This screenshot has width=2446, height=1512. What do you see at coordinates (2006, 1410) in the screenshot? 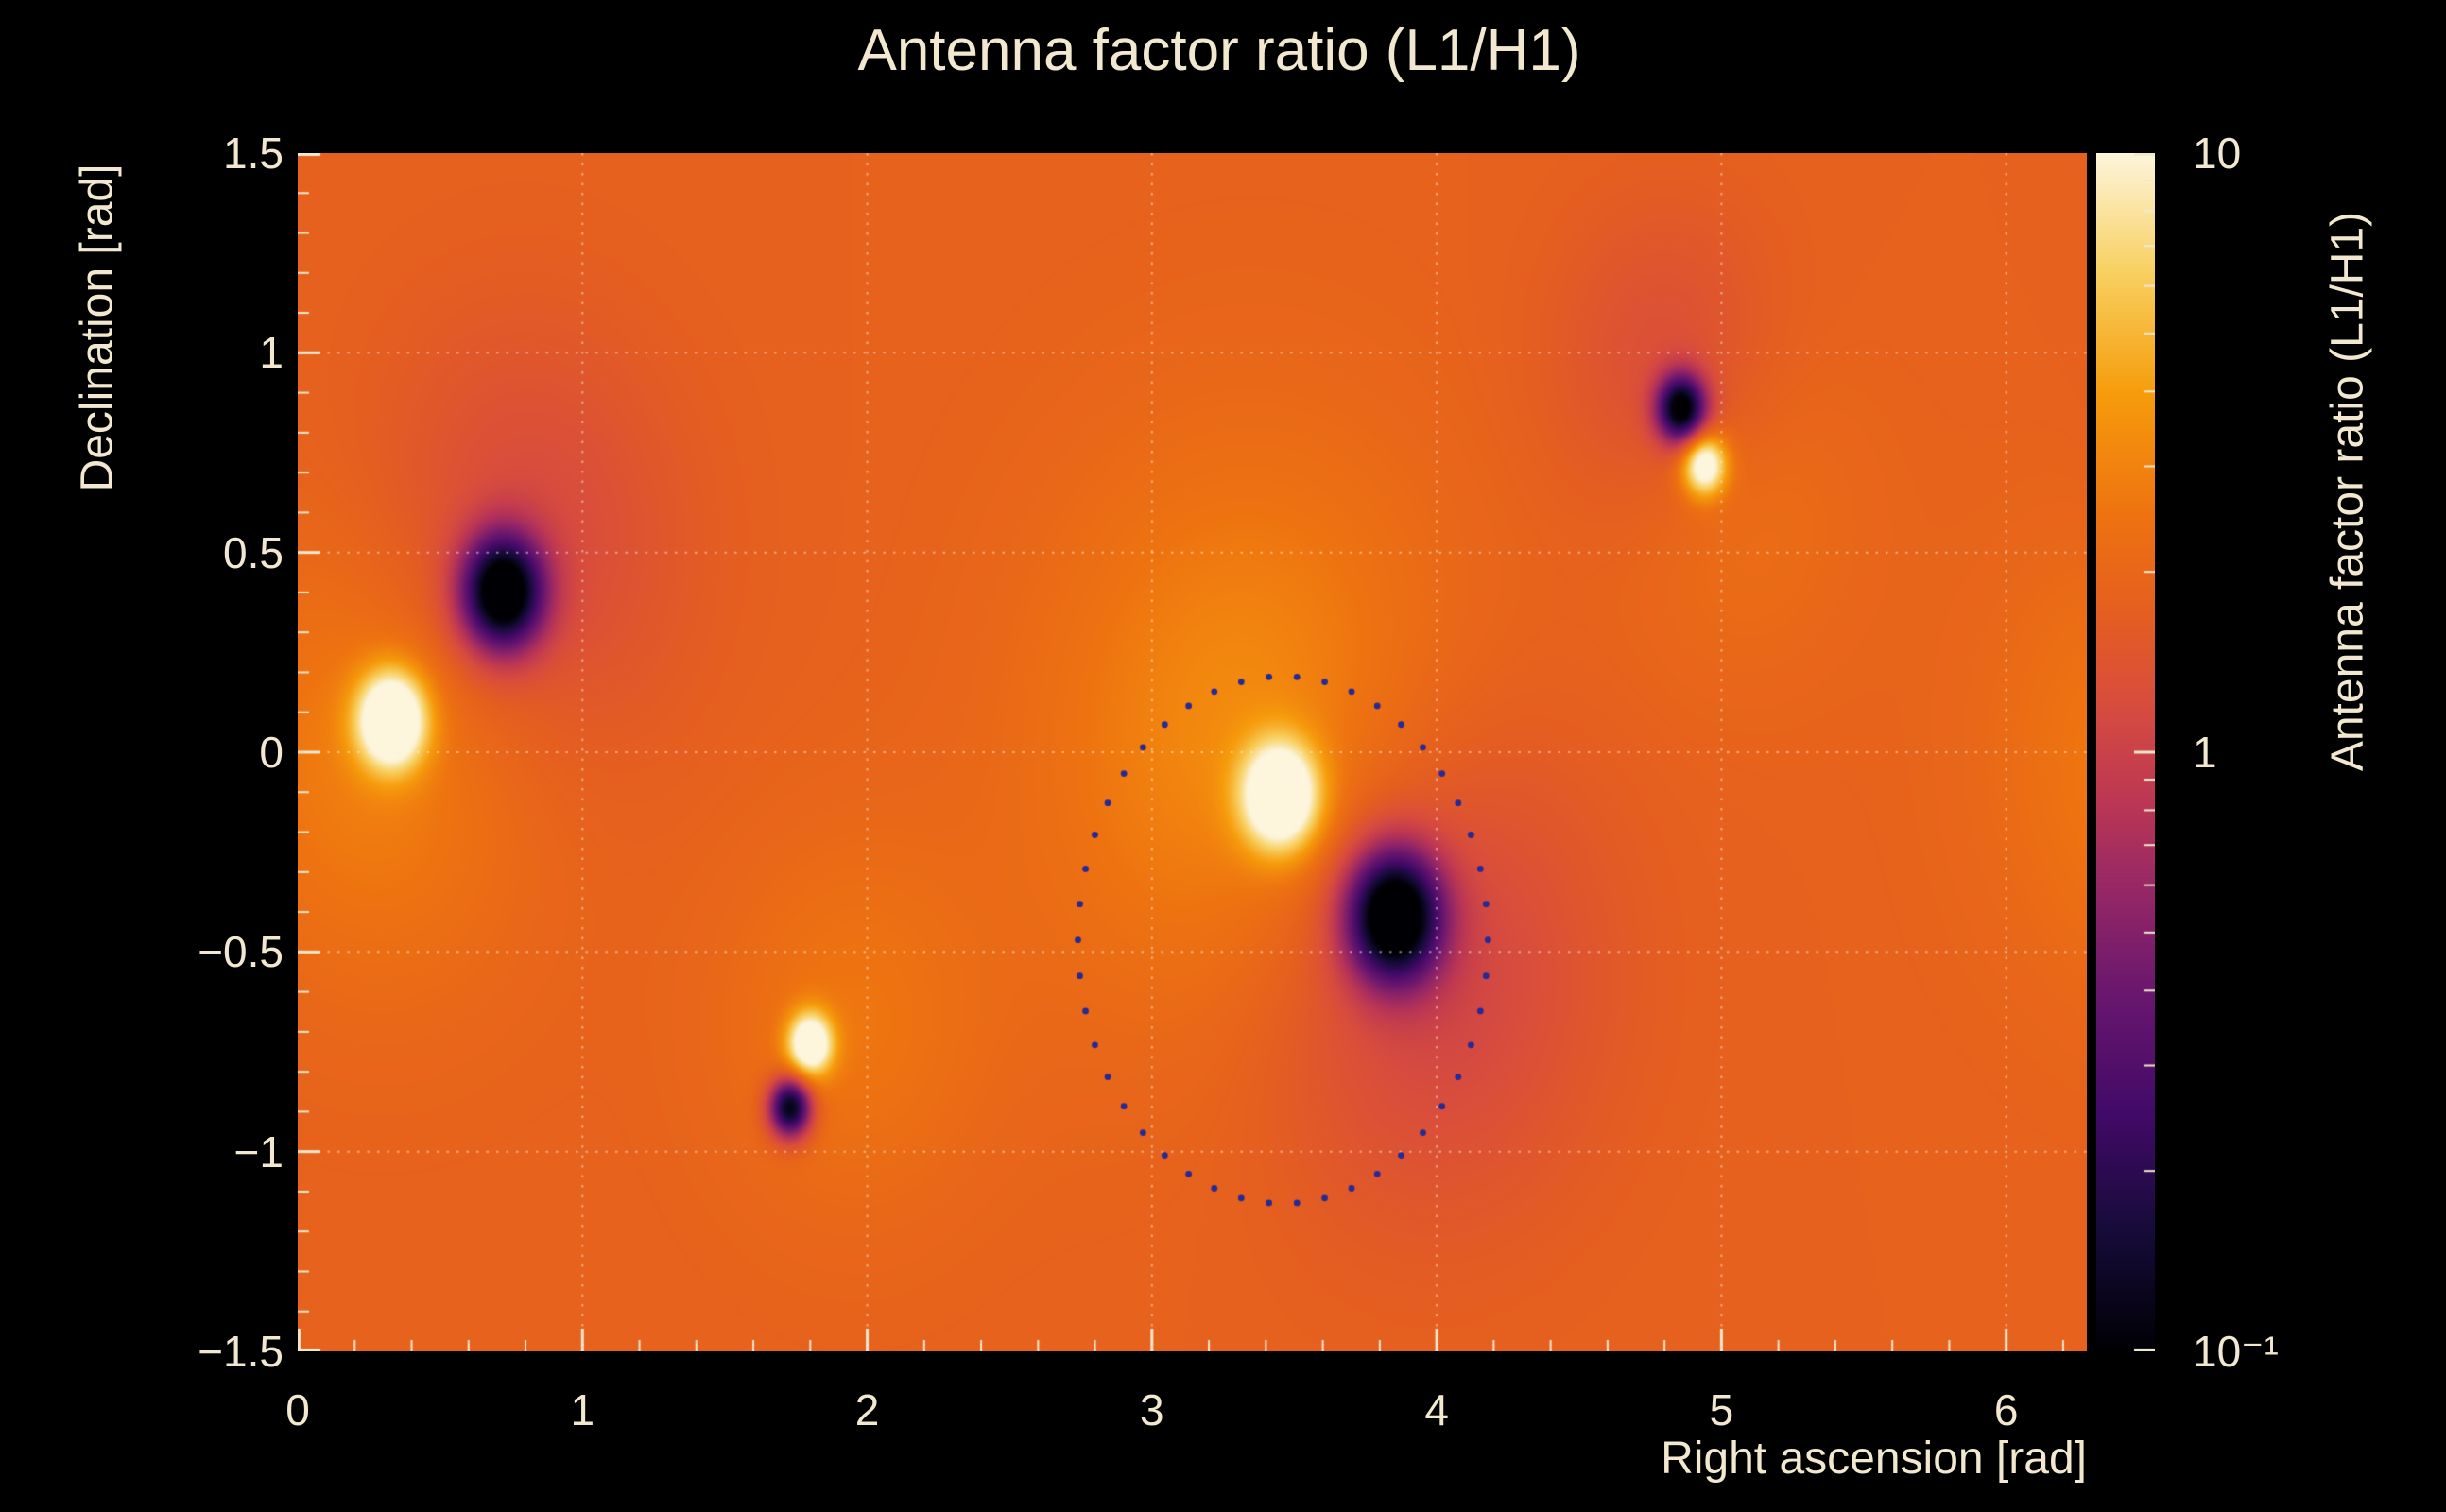
I see `x-tick-label: 6` at bounding box center [2006, 1410].